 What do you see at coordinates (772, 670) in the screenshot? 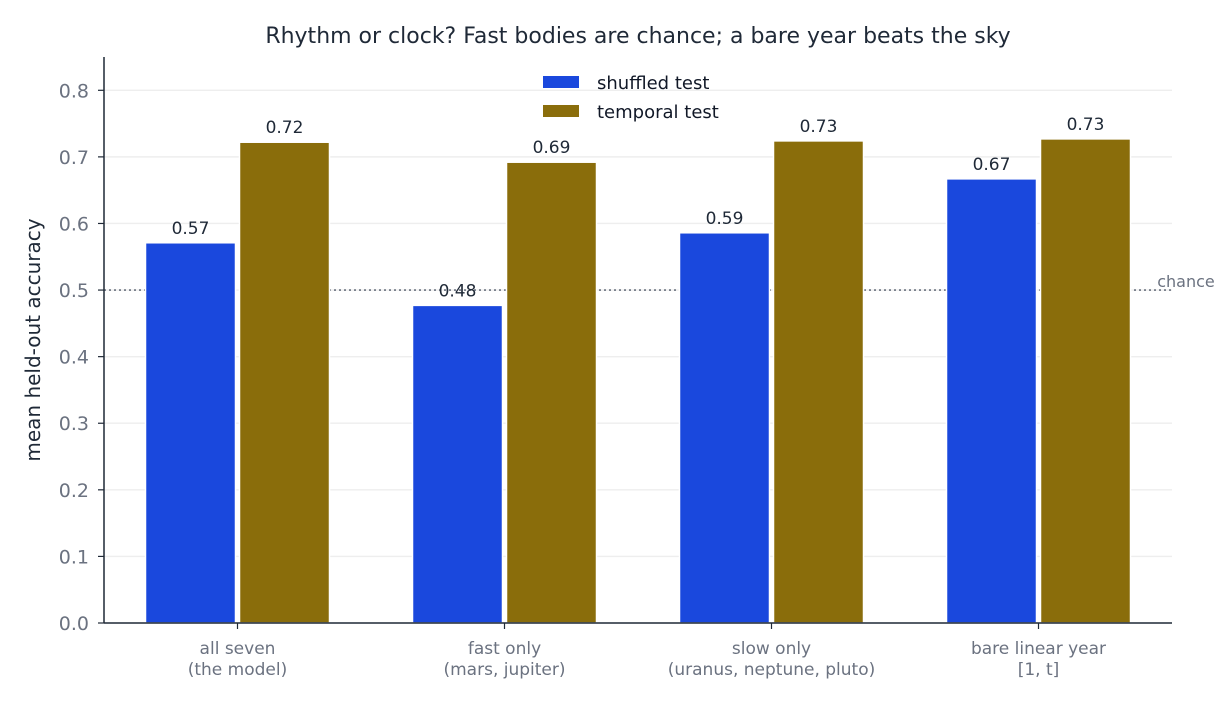
I see `x-tick-label: (uranus, neptune, pluto)` at bounding box center [772, 670].